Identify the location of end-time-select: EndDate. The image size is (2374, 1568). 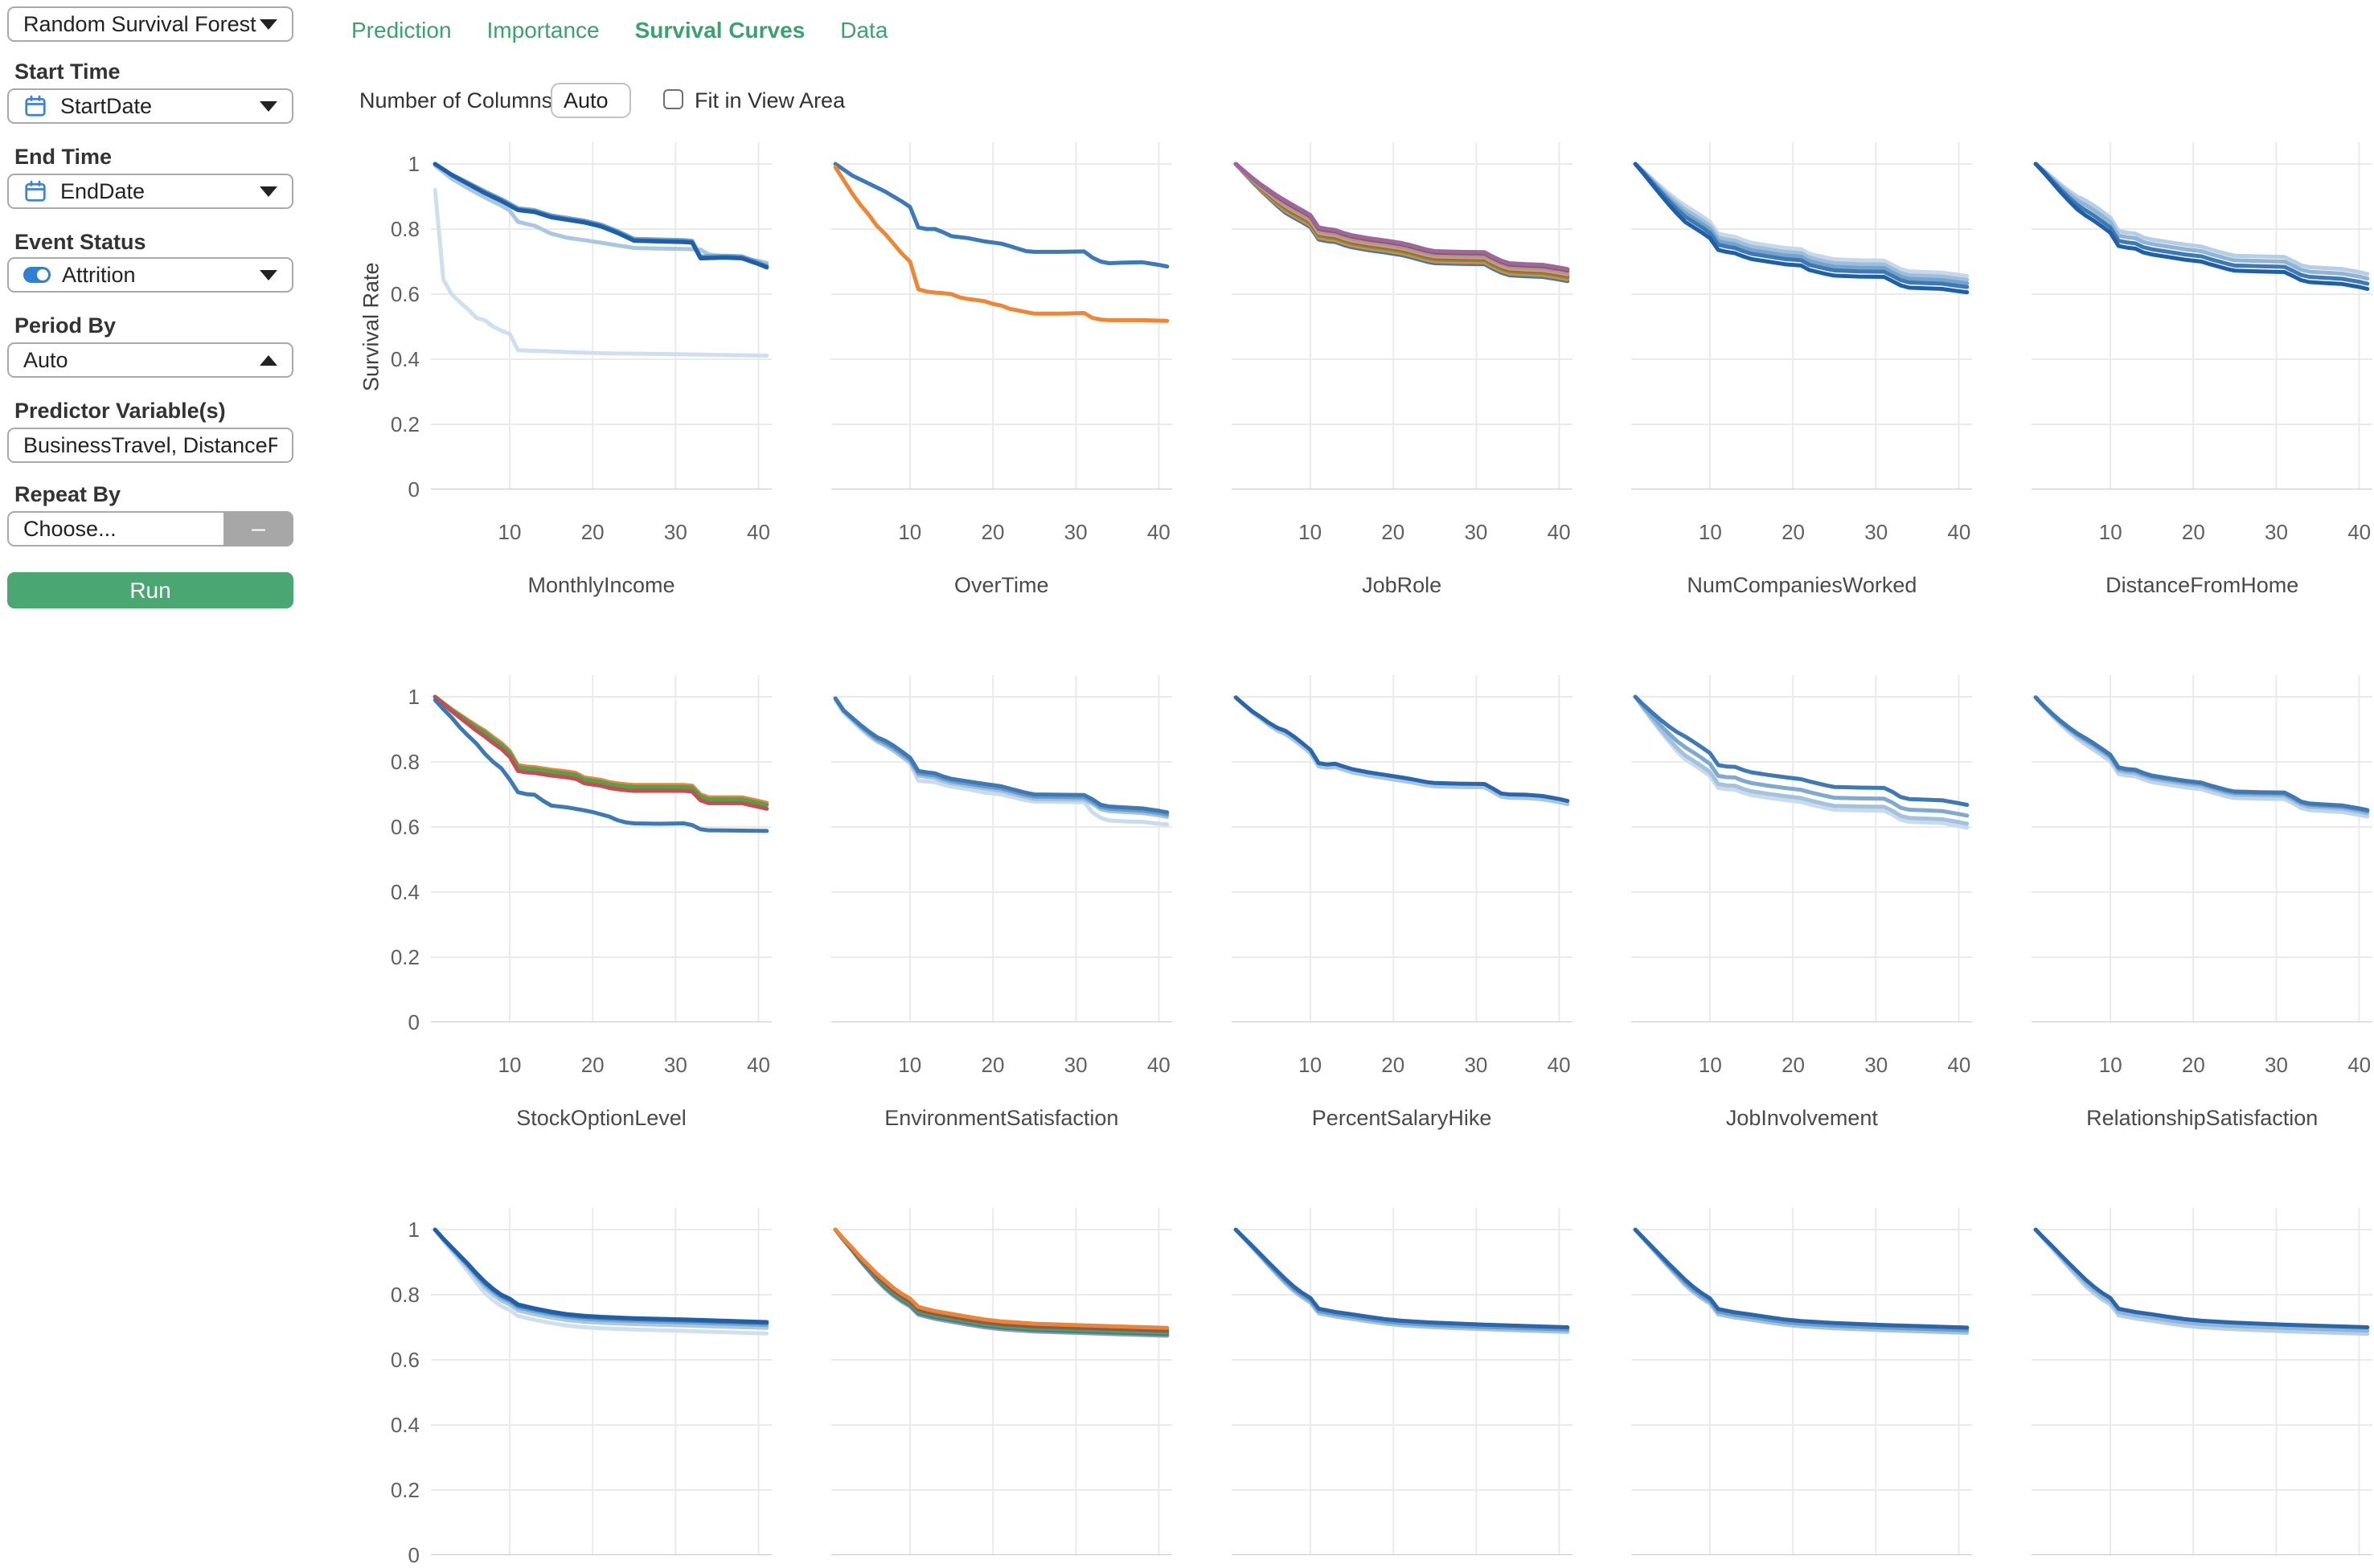
(150, 191).